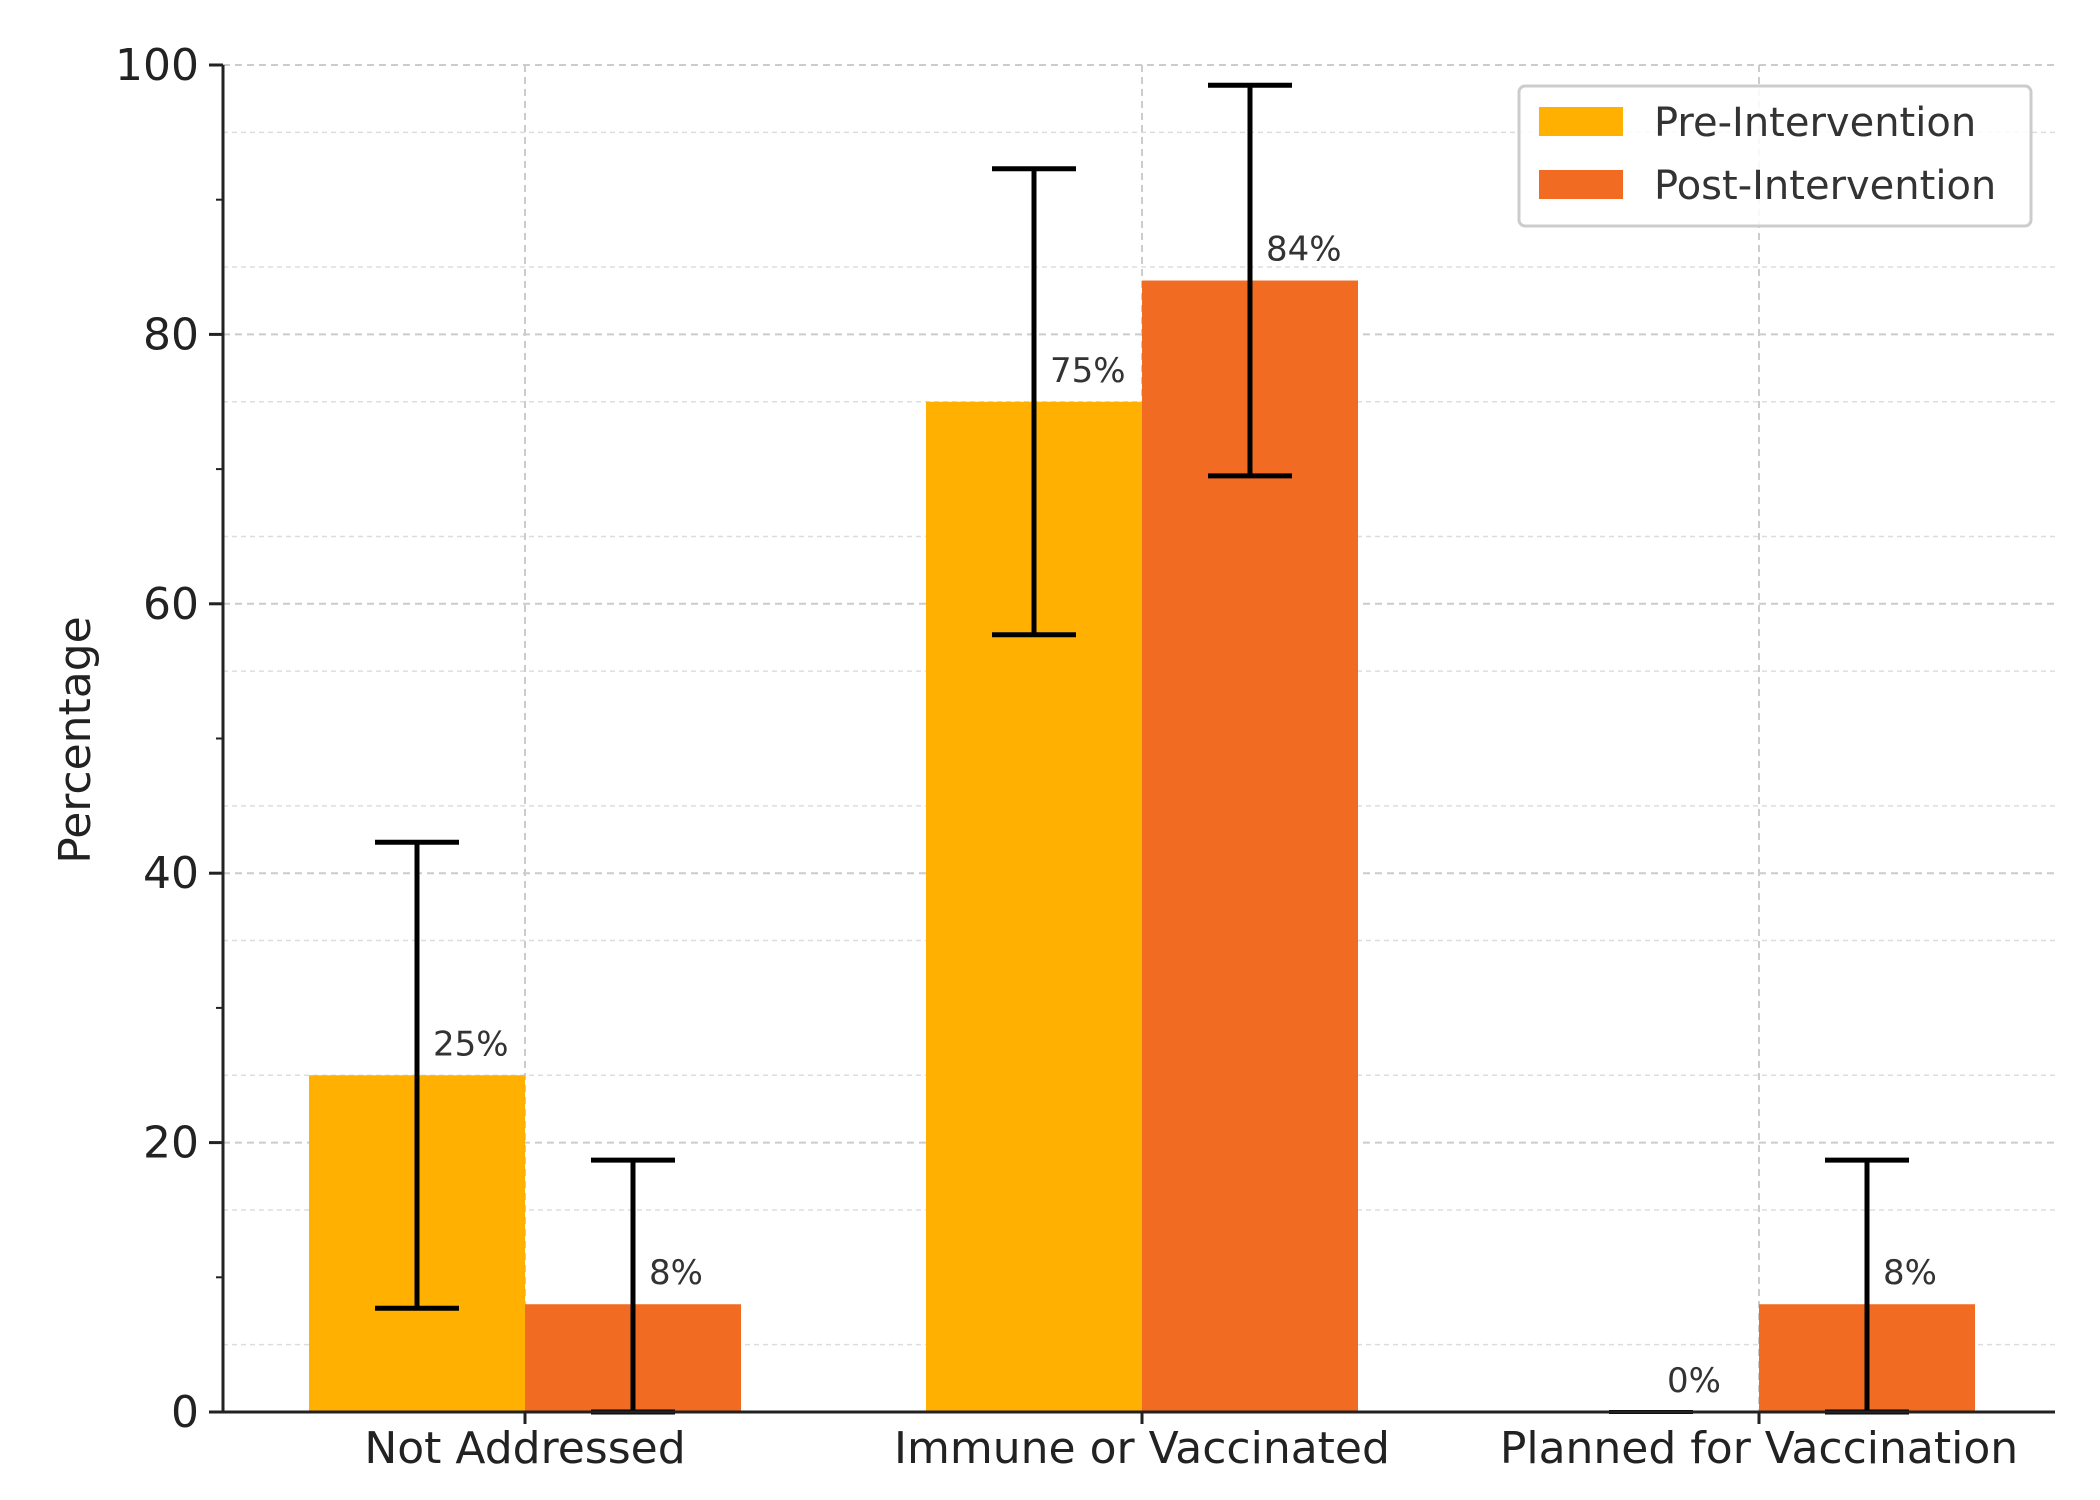 This screenshot has width=2100, height=1500. I want to click on y-tick-label: 100, so click(157, 65).